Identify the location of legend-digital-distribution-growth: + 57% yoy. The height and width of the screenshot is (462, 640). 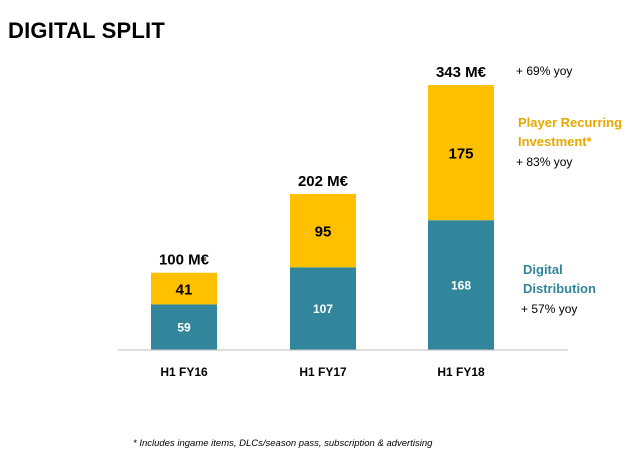
(549, 309).